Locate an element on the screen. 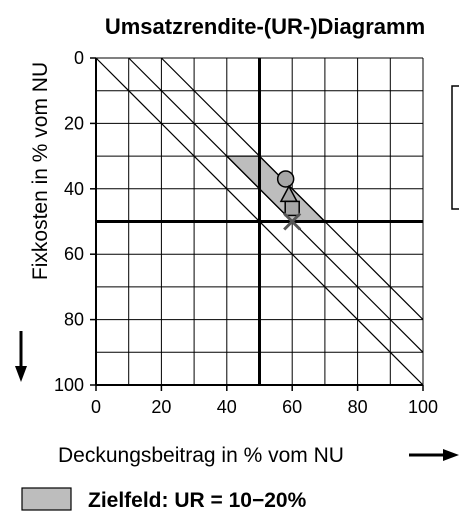  y-tick-label: 100 is located at coordinates (69, 385).